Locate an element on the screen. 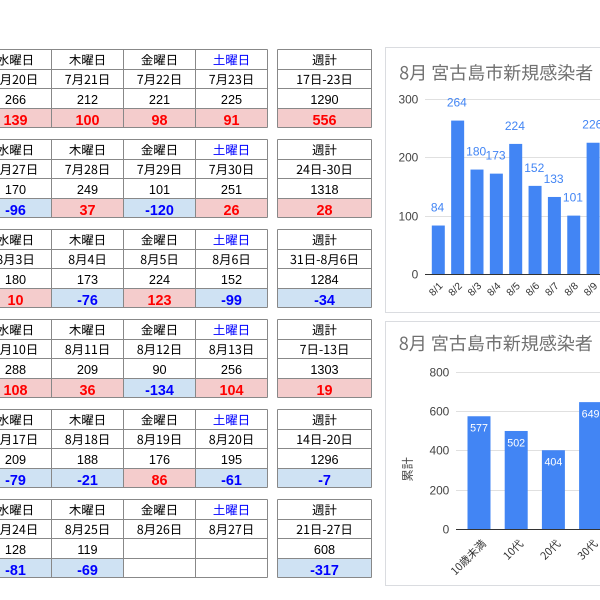  svg-text: 84 is located at coordinates (438, 208).